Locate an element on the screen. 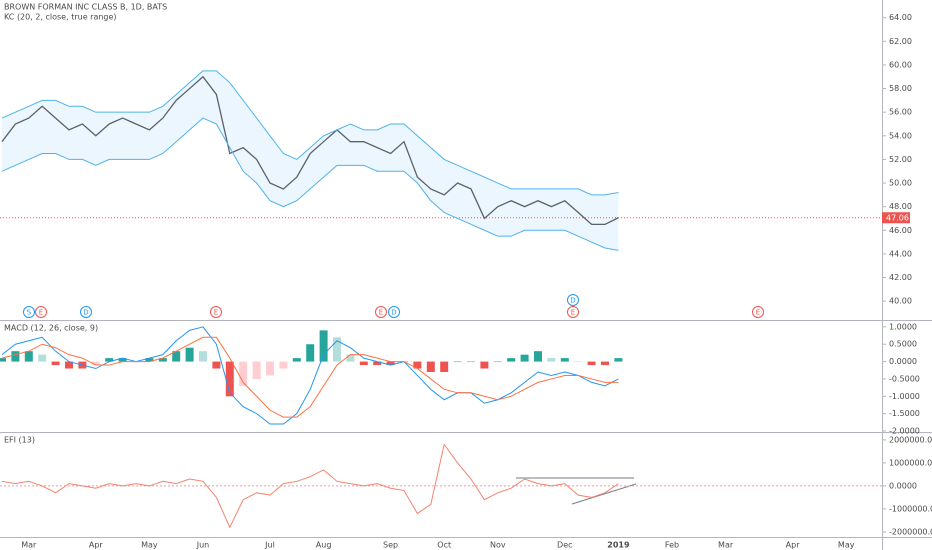 This screenshot has width=932, height=550. y-tick-label: -2.0000 is located at coordinates (904, 430).